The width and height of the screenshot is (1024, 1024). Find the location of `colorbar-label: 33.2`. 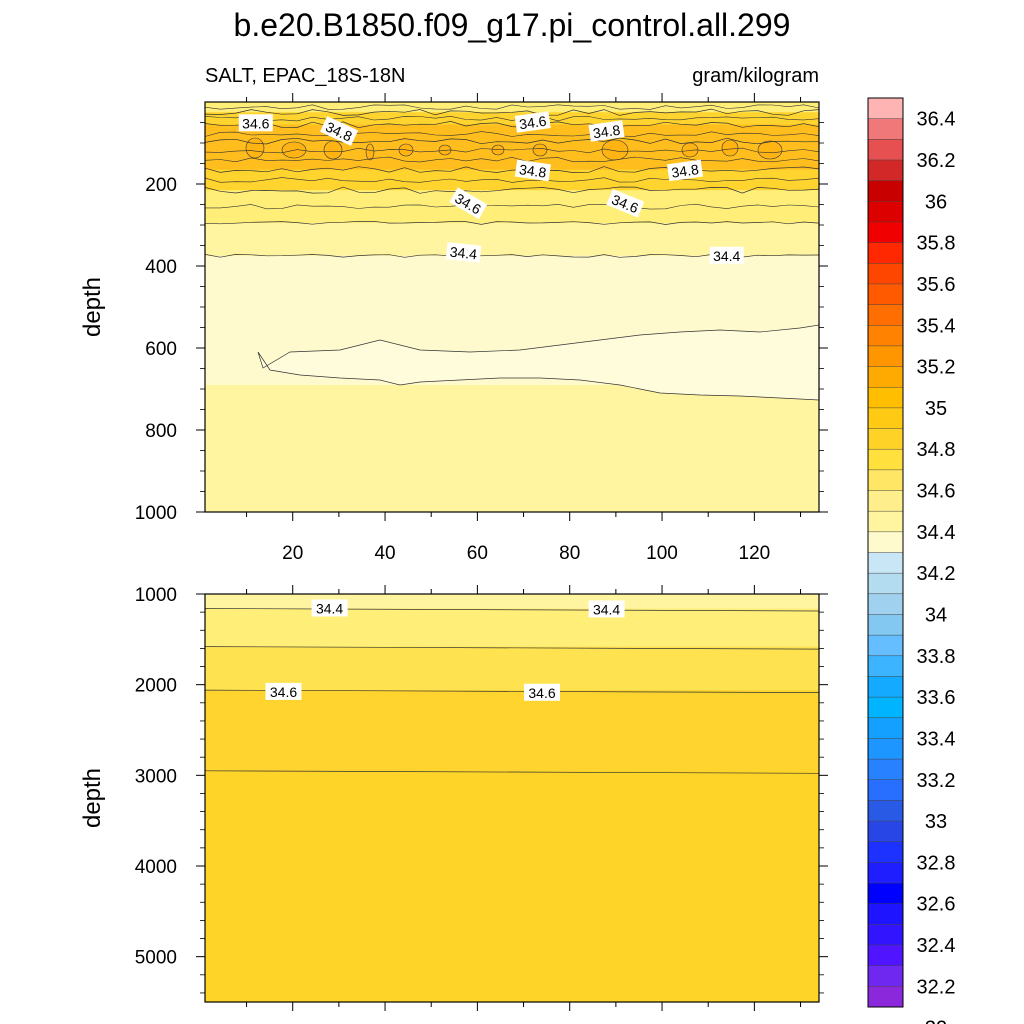

colorbar-label: 33.2 is located at coordinates (936, 781).